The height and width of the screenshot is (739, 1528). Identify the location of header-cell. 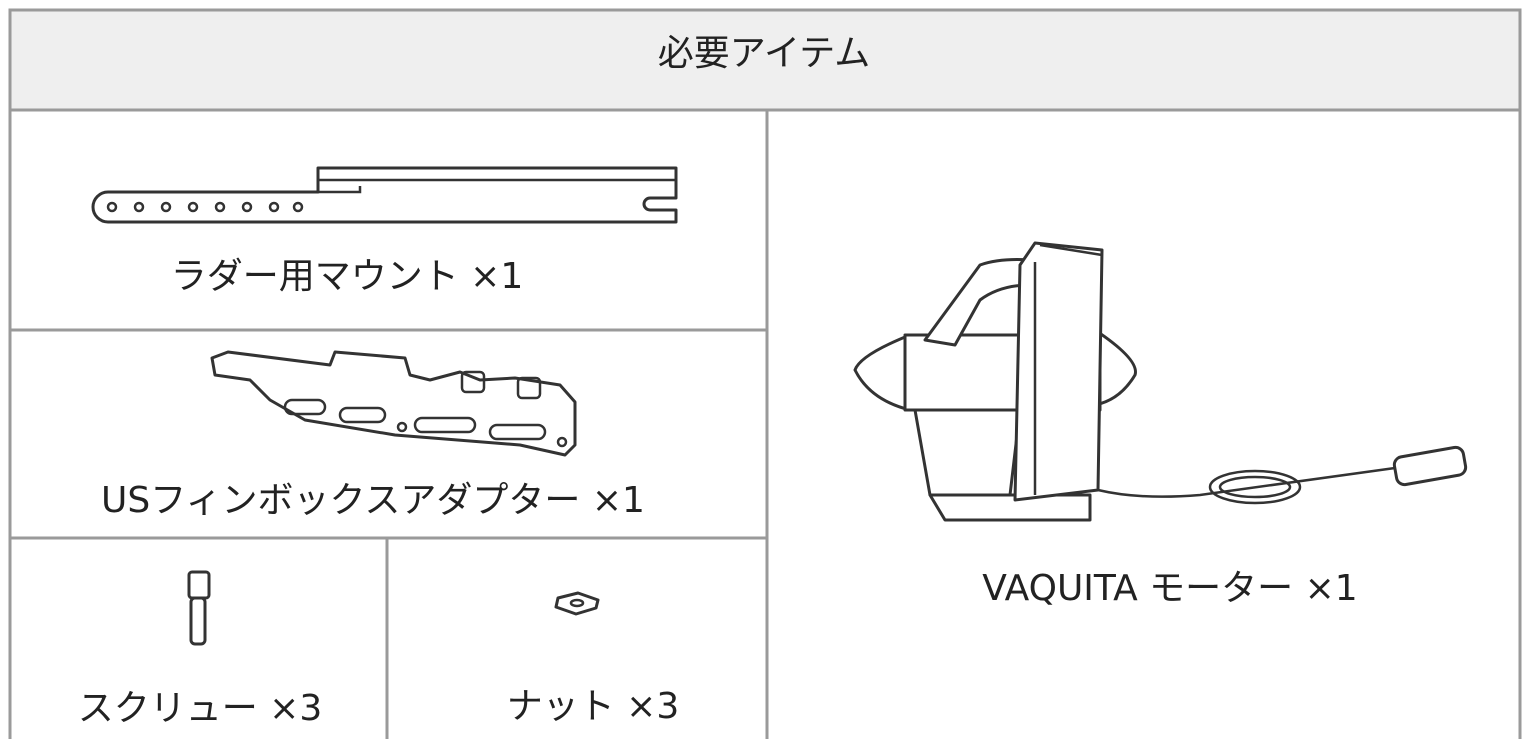
(765, 60).